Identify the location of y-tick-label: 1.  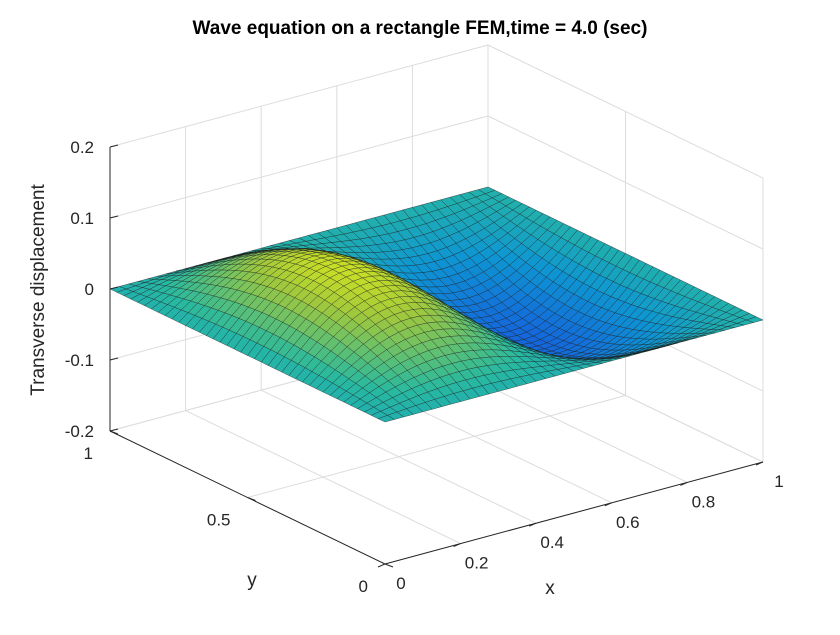
(88, 453).